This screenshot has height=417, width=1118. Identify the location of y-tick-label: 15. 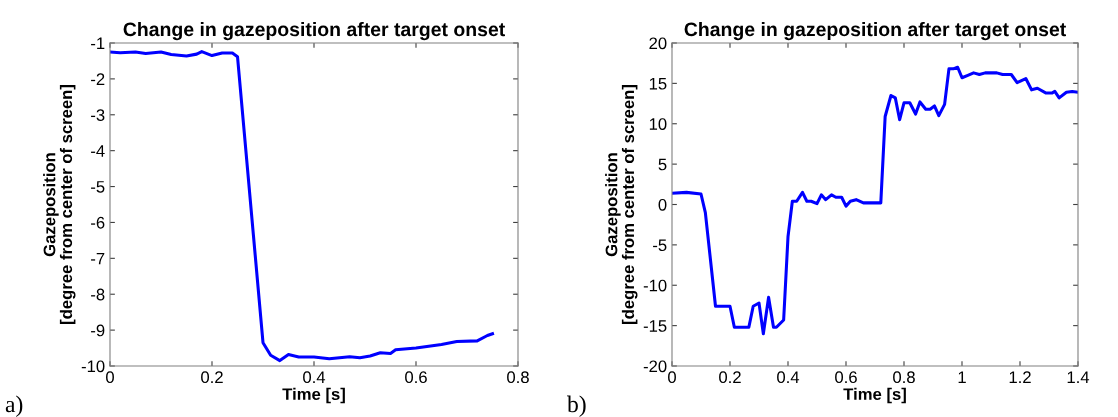
(658, 83).